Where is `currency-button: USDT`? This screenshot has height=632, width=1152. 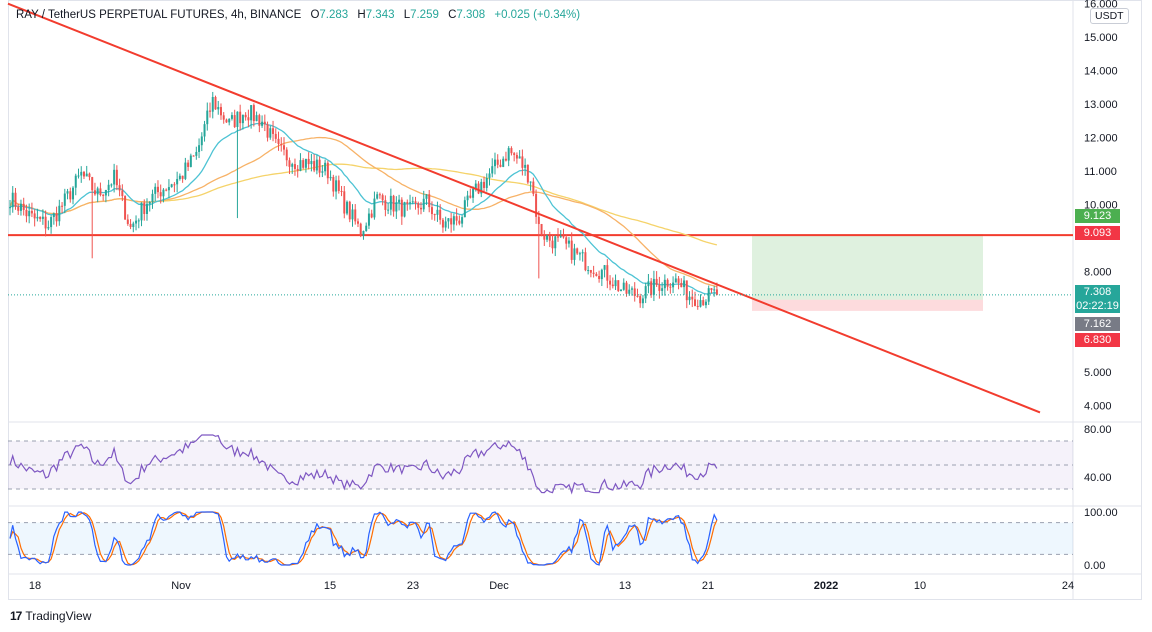 currency-button: USDT is located at coordinates (1109, 16).